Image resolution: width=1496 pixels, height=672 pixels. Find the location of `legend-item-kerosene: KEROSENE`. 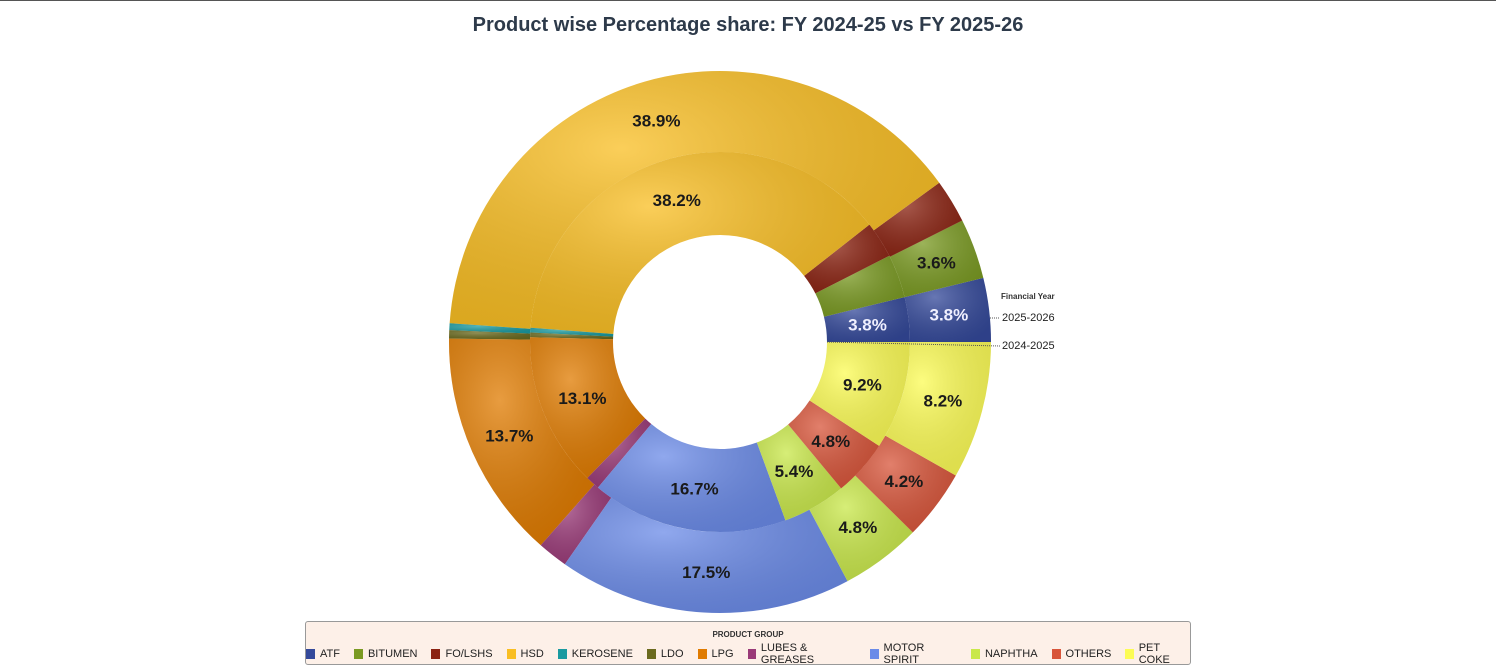

legend-item-kerosene: KEROSENE is located at coordinates (595, 654).